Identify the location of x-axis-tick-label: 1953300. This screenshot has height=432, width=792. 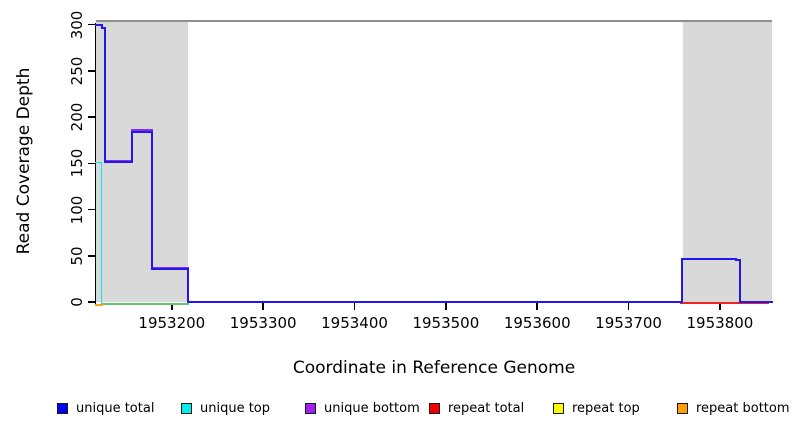
(263, 323).